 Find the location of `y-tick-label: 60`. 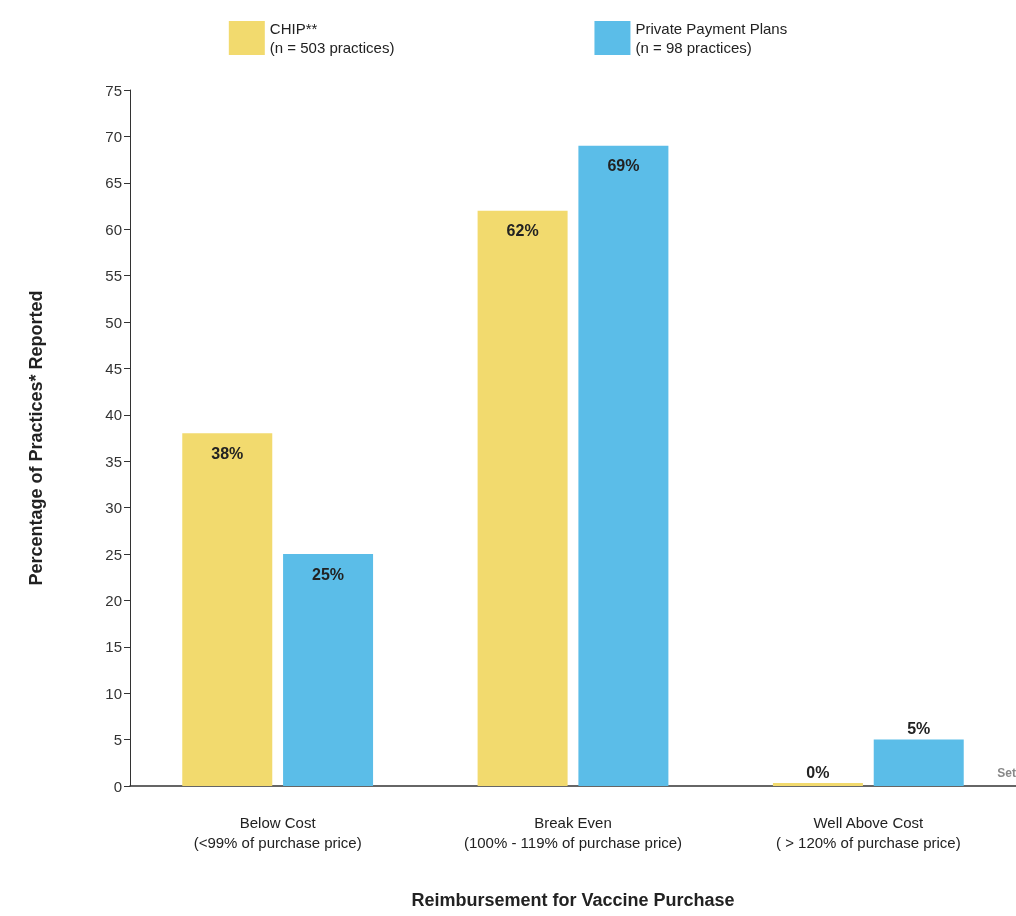

y-tick-label: 60 is located at coordinates (113, 229).